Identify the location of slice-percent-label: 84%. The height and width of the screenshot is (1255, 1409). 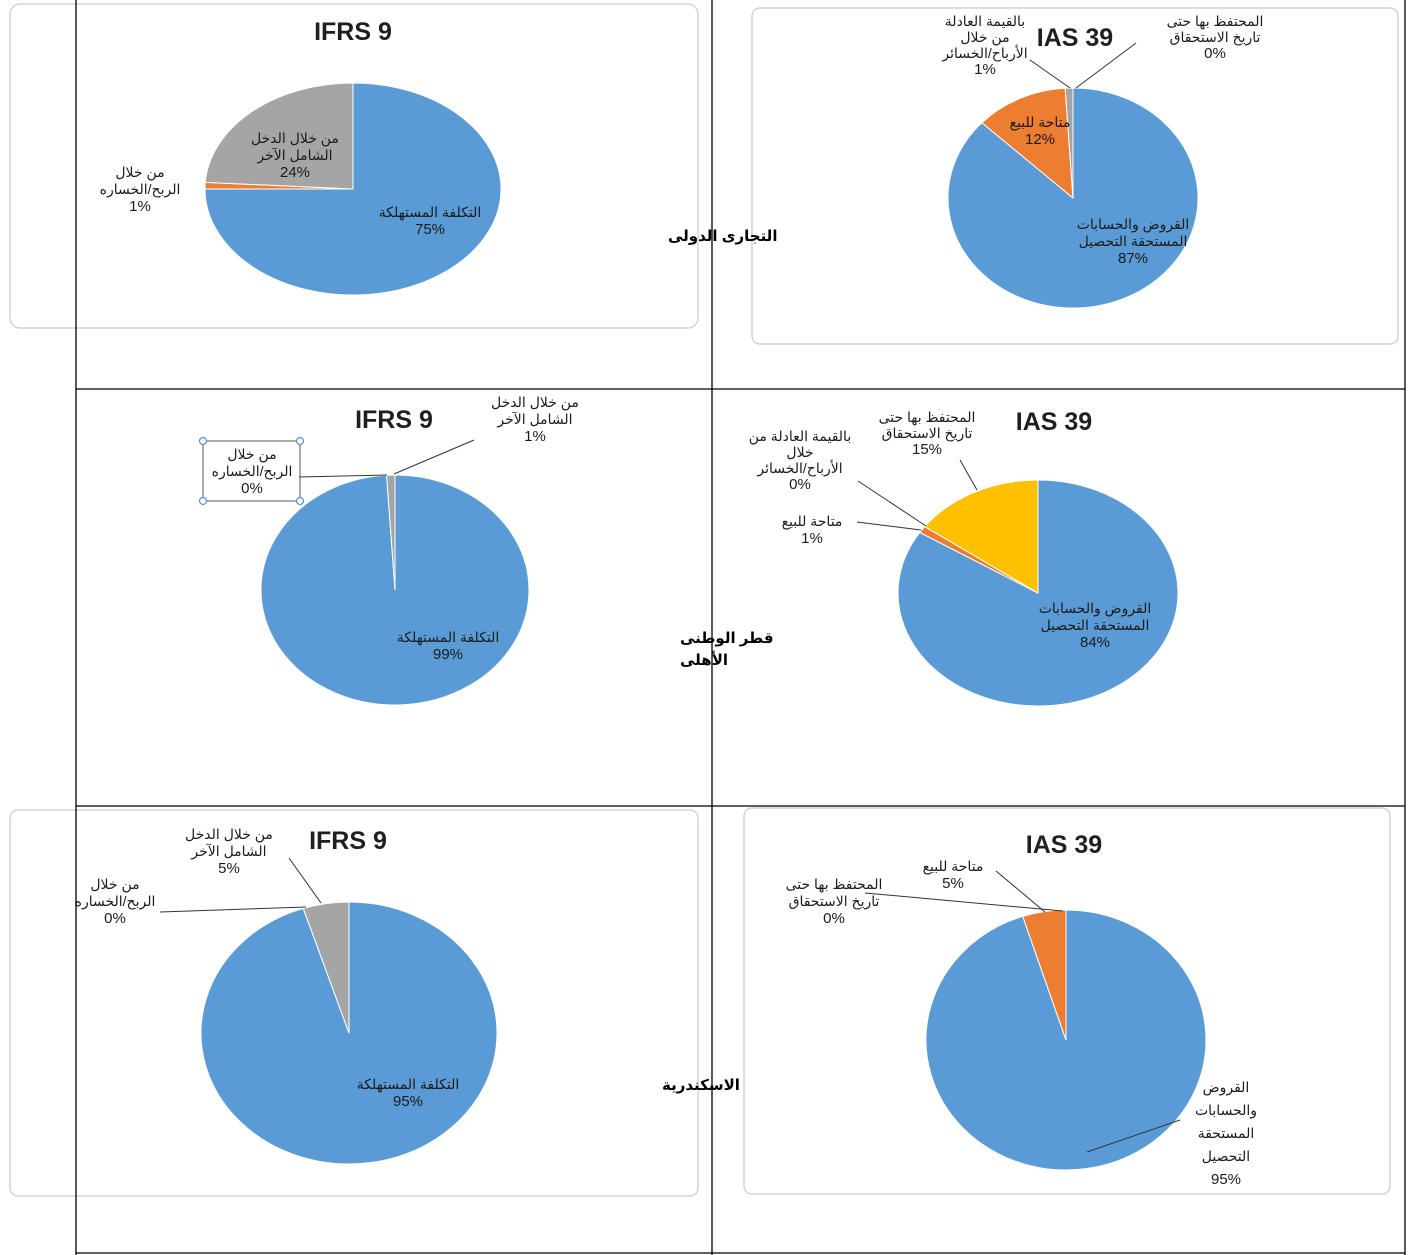
(1095, 642).